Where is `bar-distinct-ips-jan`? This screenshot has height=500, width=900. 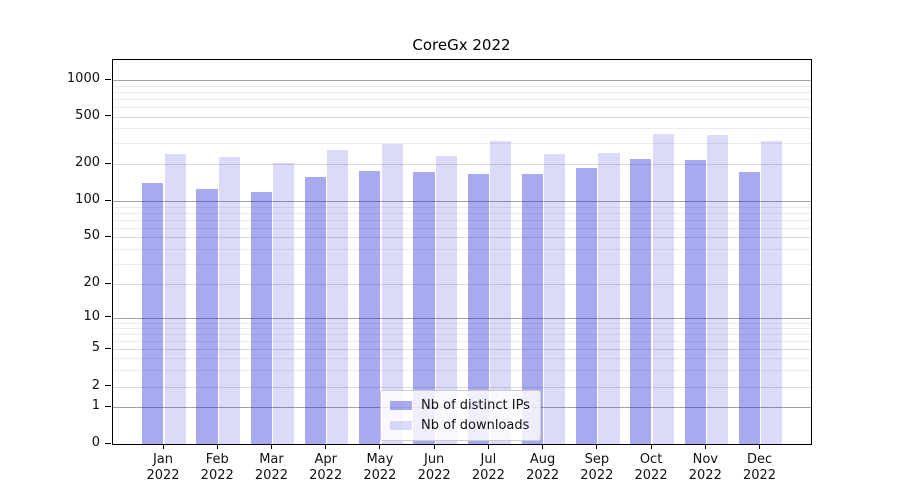
bar-distinct-ips-jan is located at coordinates (153, 313).